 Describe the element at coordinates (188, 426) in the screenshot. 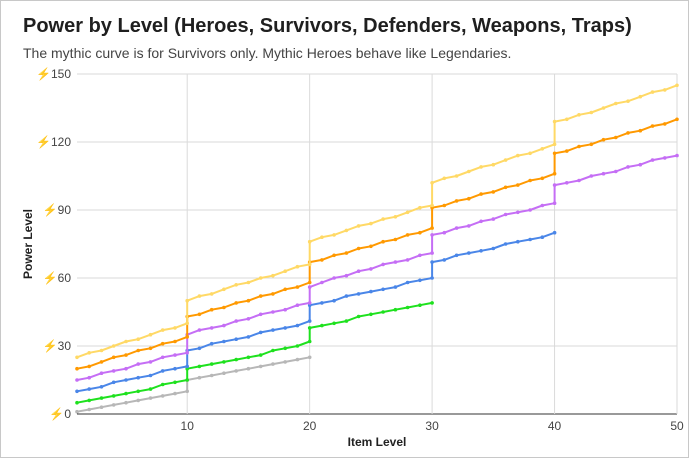

I see `x-tick-label: 10` at that location.